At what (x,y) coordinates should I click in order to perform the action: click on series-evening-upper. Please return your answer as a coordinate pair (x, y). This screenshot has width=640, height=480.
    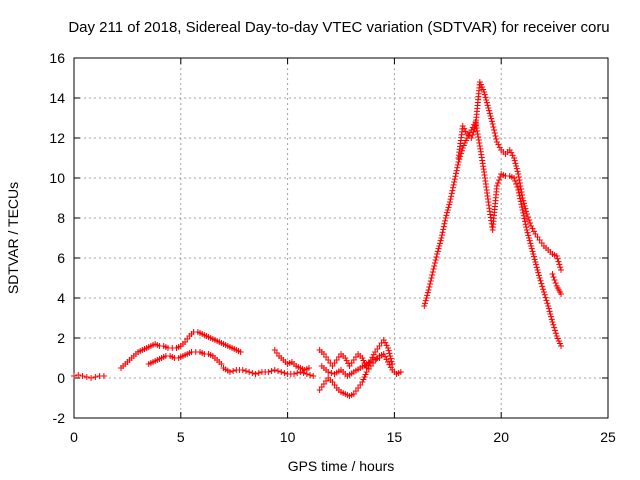
    Looking at the image, I should click on (510, 176).